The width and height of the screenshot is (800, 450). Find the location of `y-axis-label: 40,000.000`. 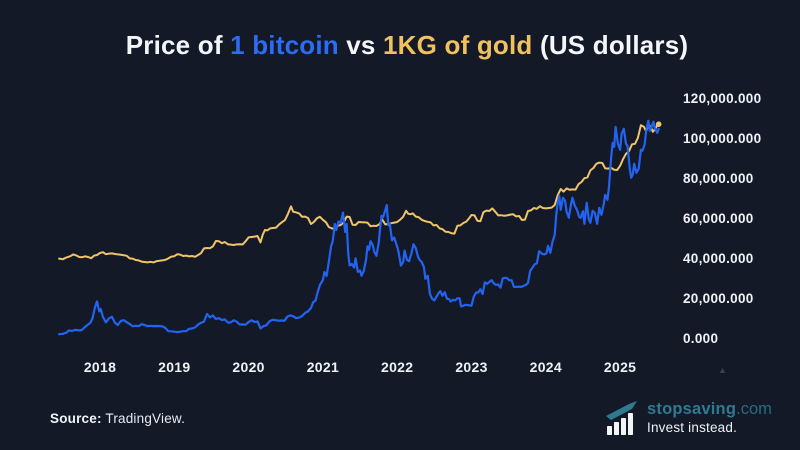

y-axis-label: 40,000.000 is located at coordinates (718, 258).